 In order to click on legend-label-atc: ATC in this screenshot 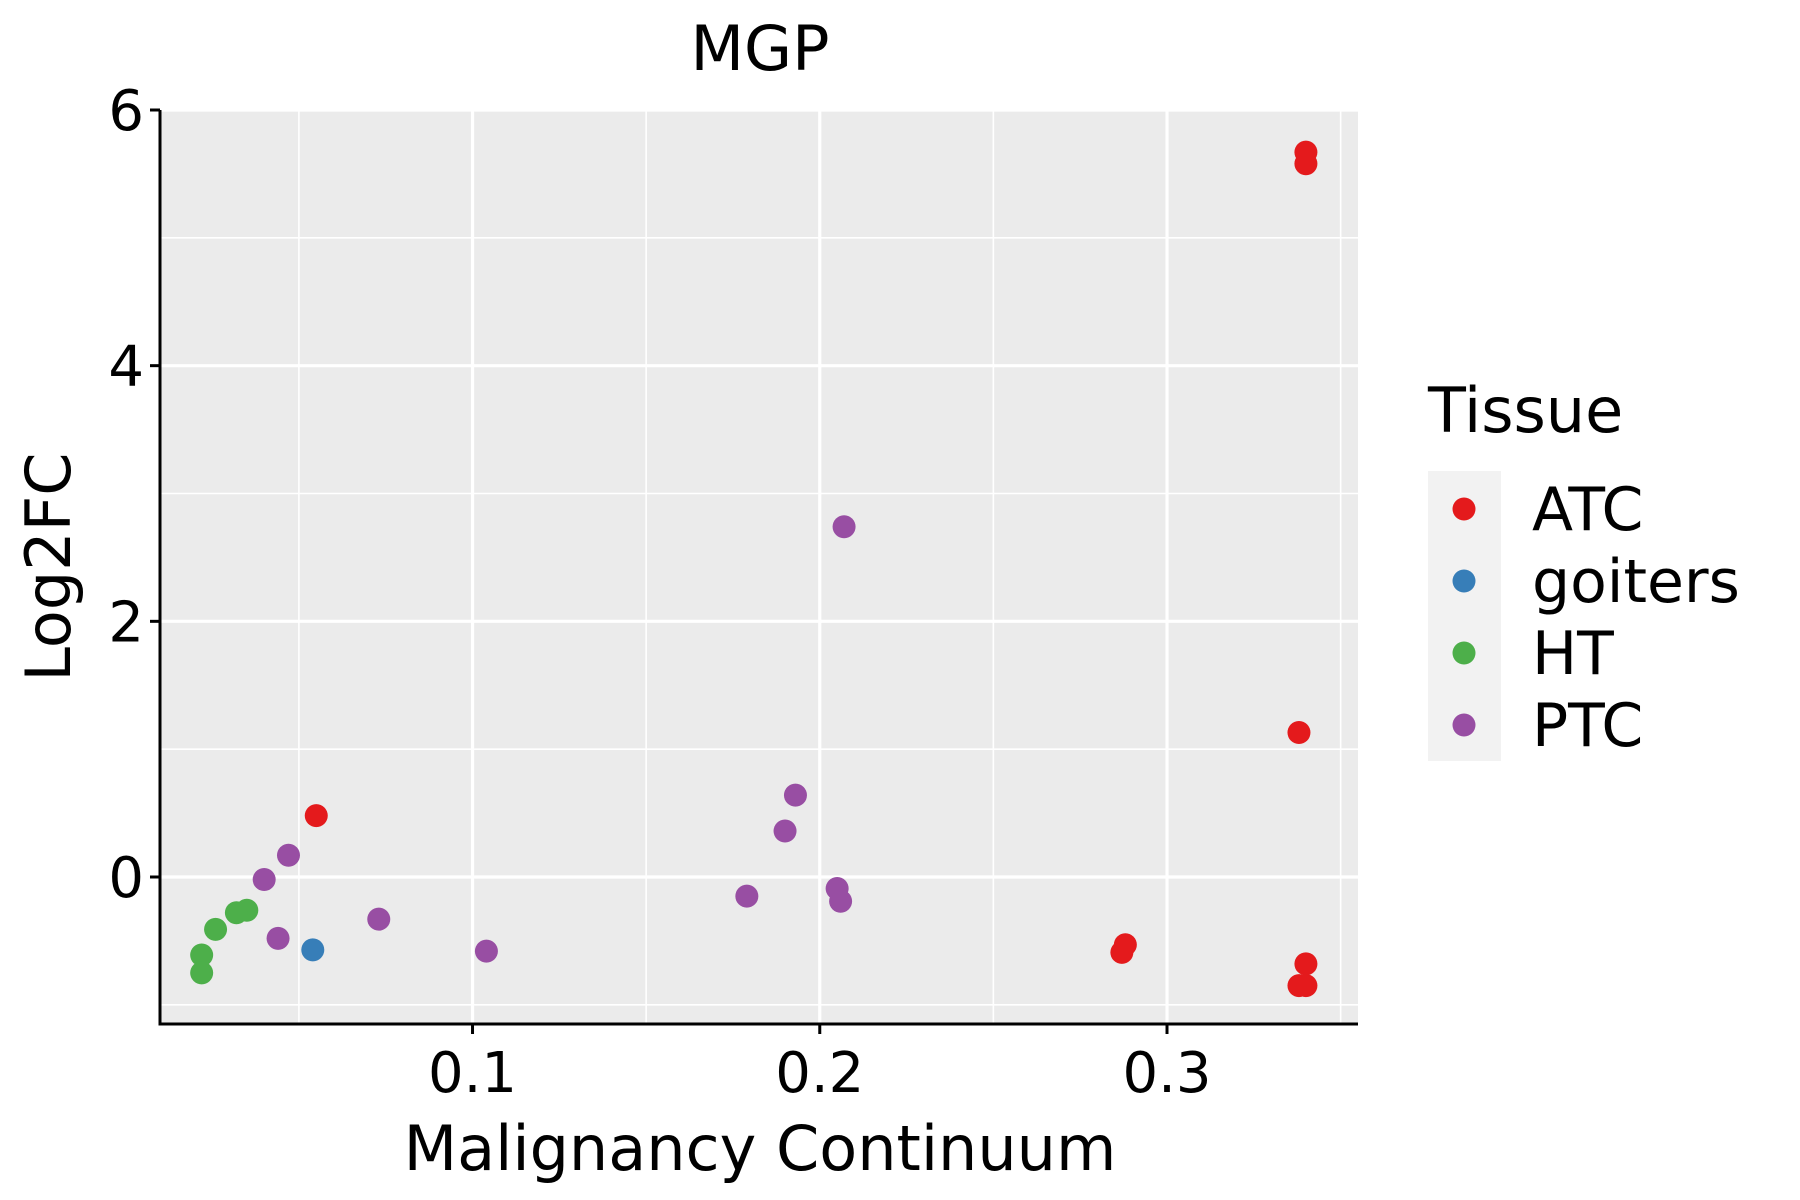, I will do `click(1587, 510)`.